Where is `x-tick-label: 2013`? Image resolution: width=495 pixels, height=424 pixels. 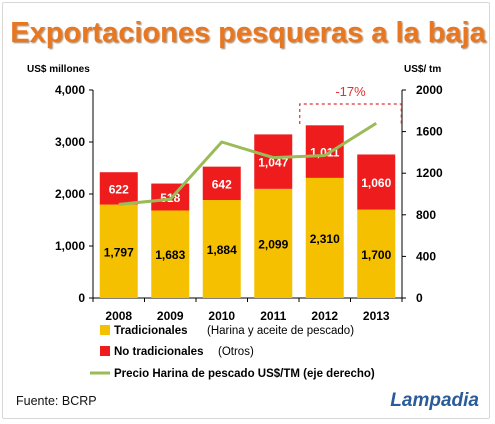
x-tick-label: 2013 is located at coordinates (376, 316).